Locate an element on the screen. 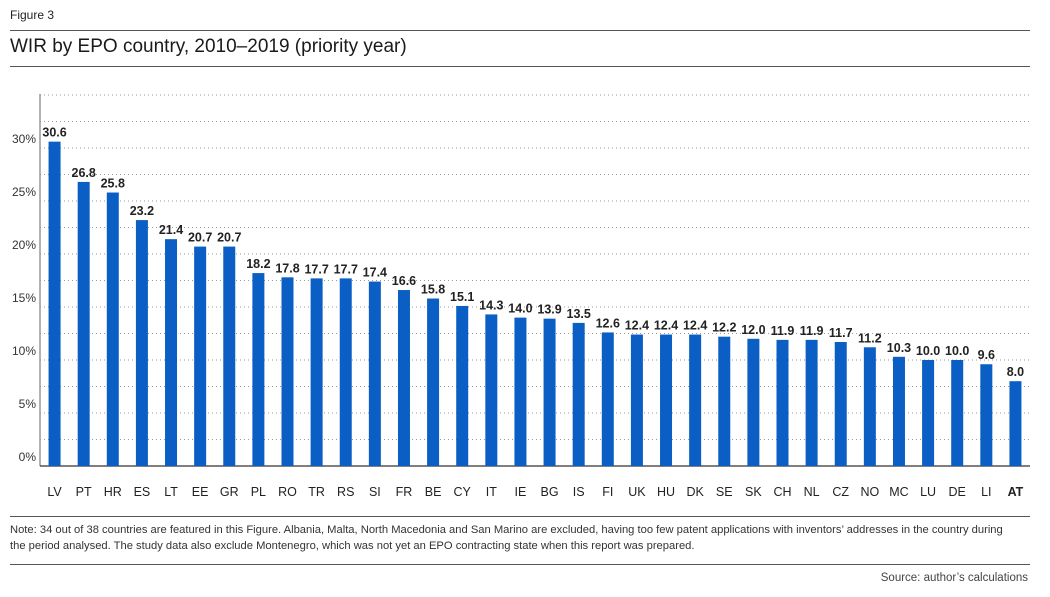 This screenshot has width=1050, height=597. bar-ie is located at coordinates (520, 391).